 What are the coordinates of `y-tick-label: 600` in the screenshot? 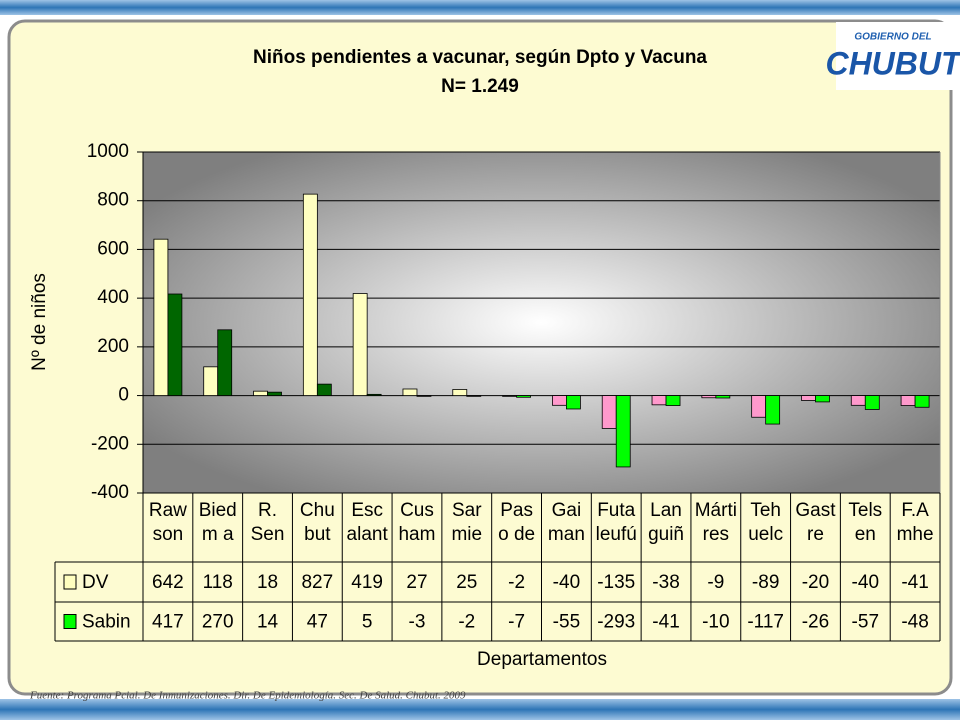 It's located at (113, 248).